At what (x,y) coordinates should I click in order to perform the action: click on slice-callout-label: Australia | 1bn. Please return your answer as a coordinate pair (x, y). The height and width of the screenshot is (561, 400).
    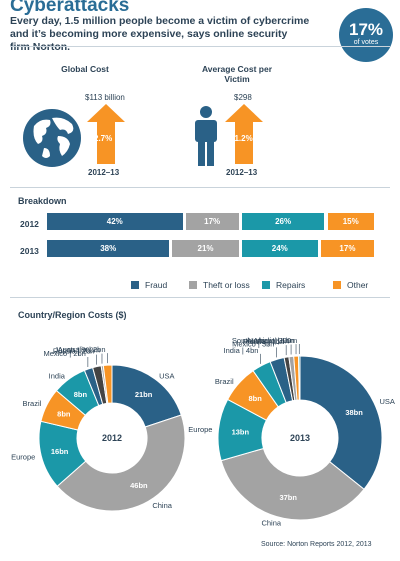
    Looking at the image, I should click on (270, 340).